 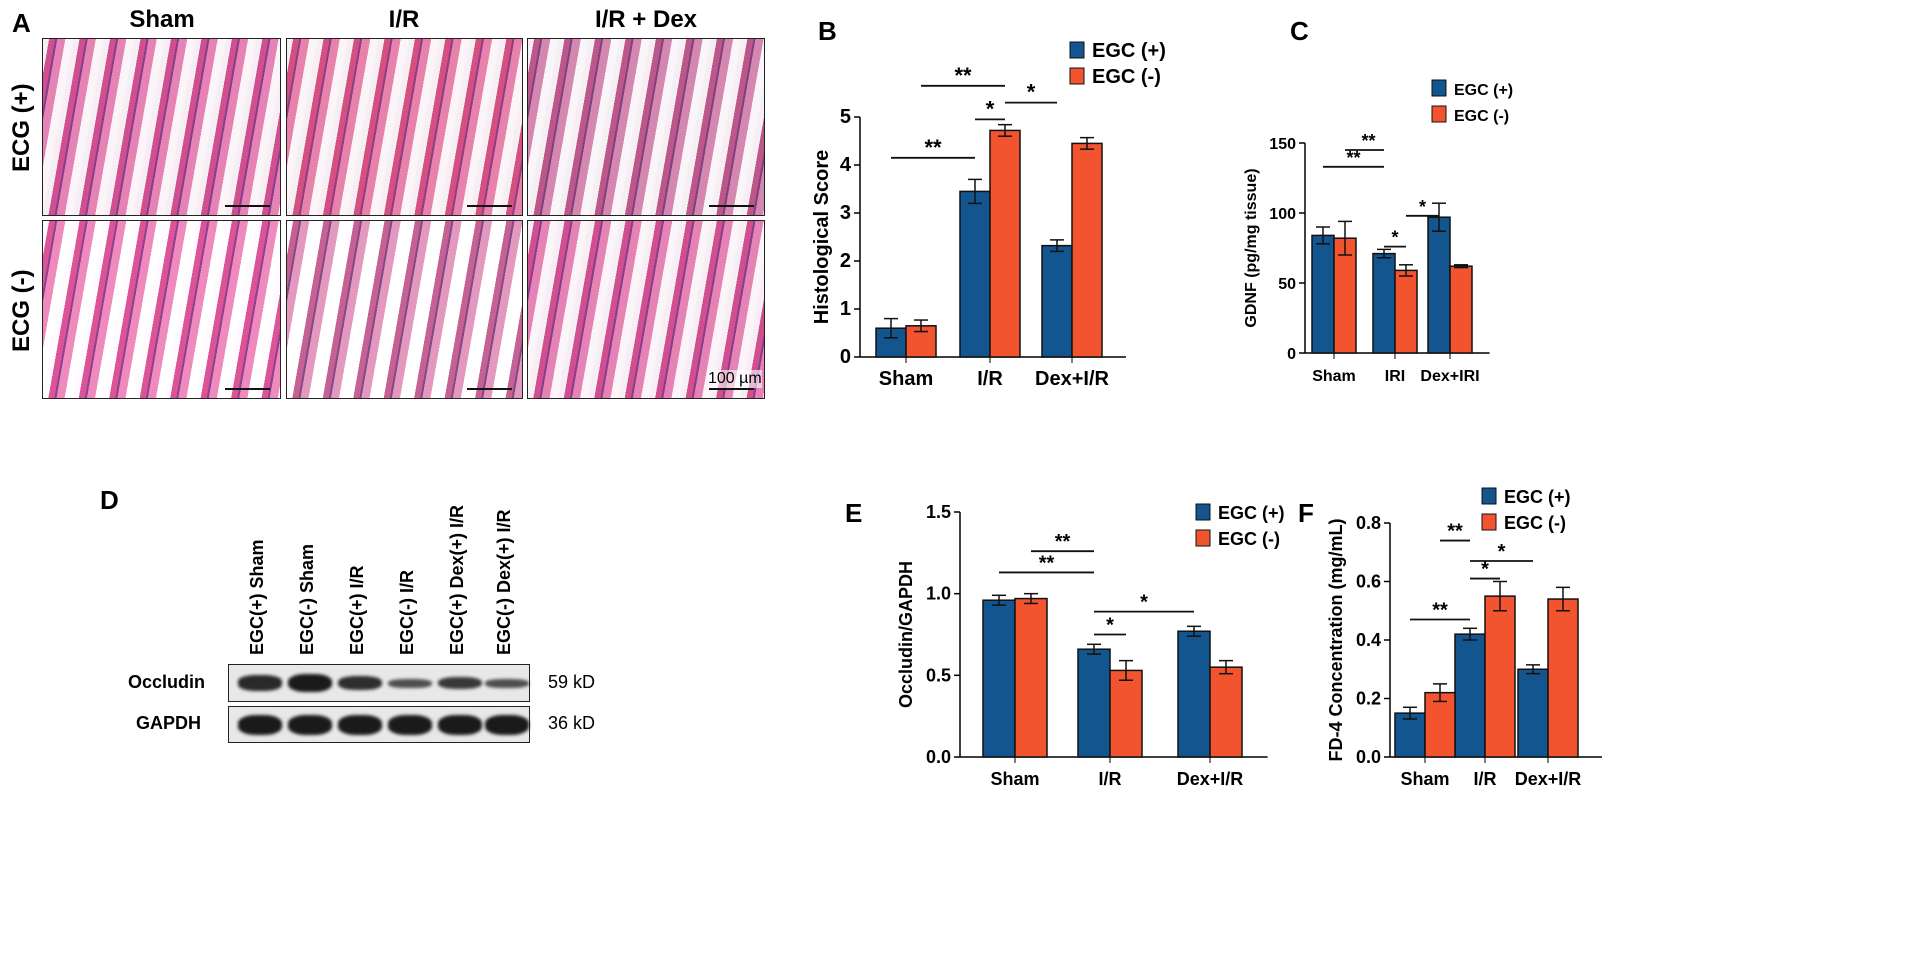 I want to click on panel-label-d: D, so click(x=109, y=500).